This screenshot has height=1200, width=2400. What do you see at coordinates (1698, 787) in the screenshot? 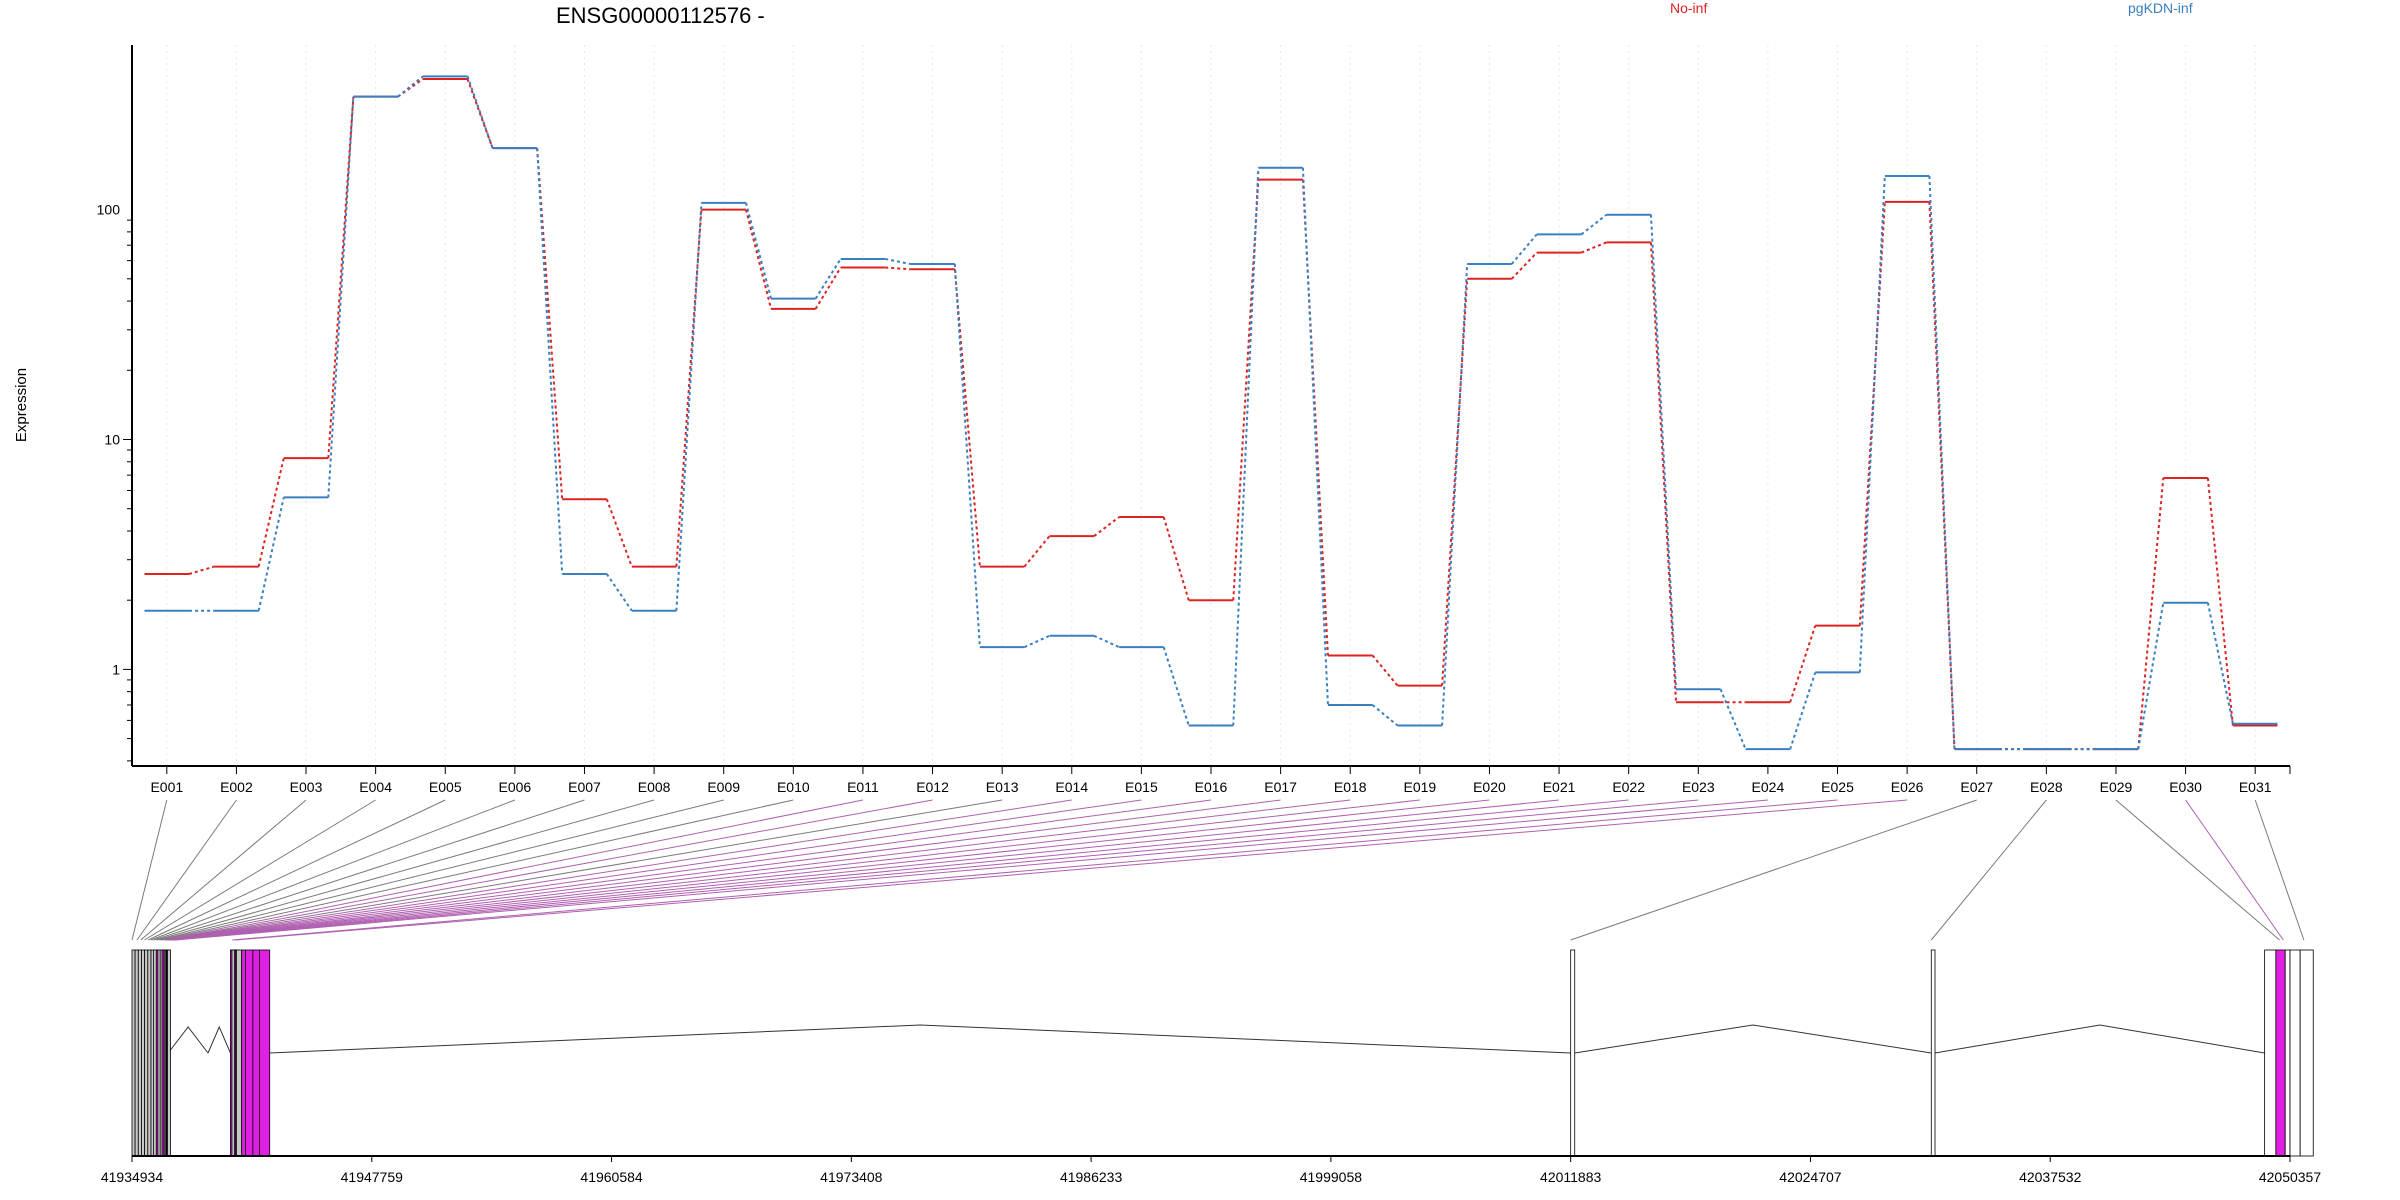
I see `x-tick-label: E023` at bounding box center [1698, 787].